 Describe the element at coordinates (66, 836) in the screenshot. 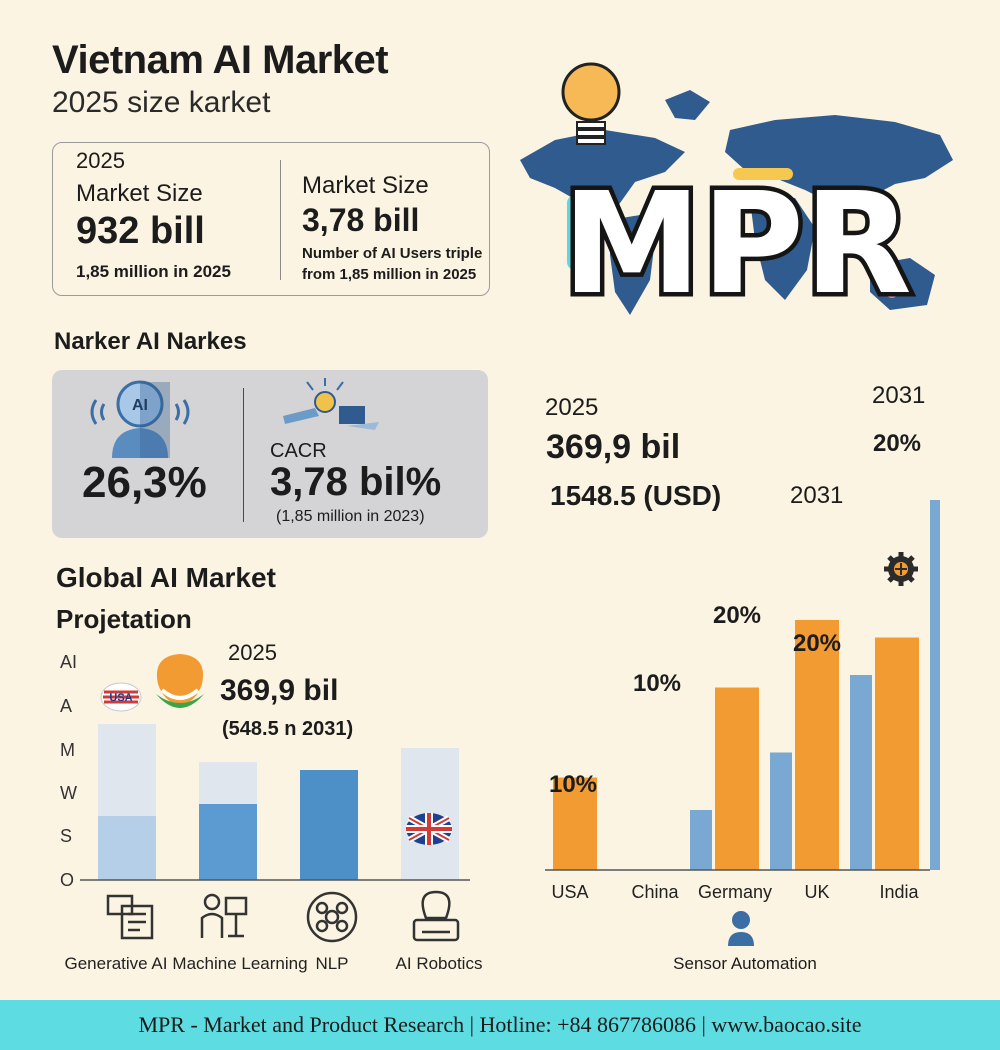

I see `y-tick-label: S` at that location.